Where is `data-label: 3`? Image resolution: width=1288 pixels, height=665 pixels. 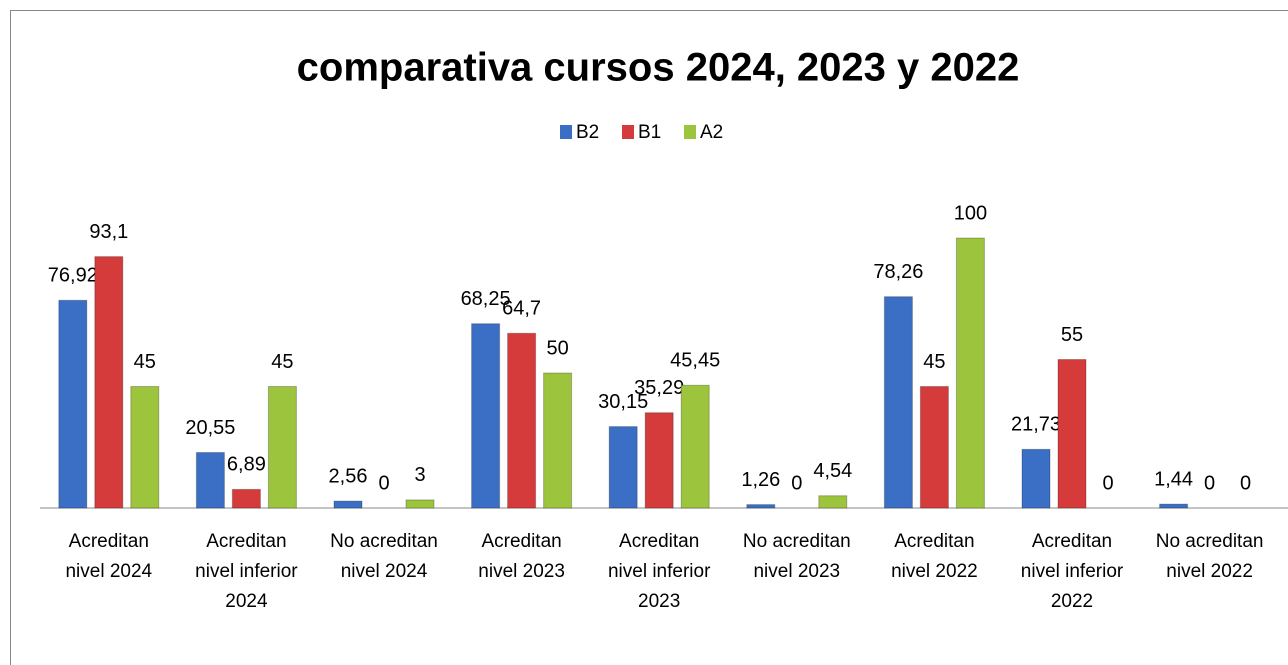 data-label: 3 is located at coordinates (419, 475).